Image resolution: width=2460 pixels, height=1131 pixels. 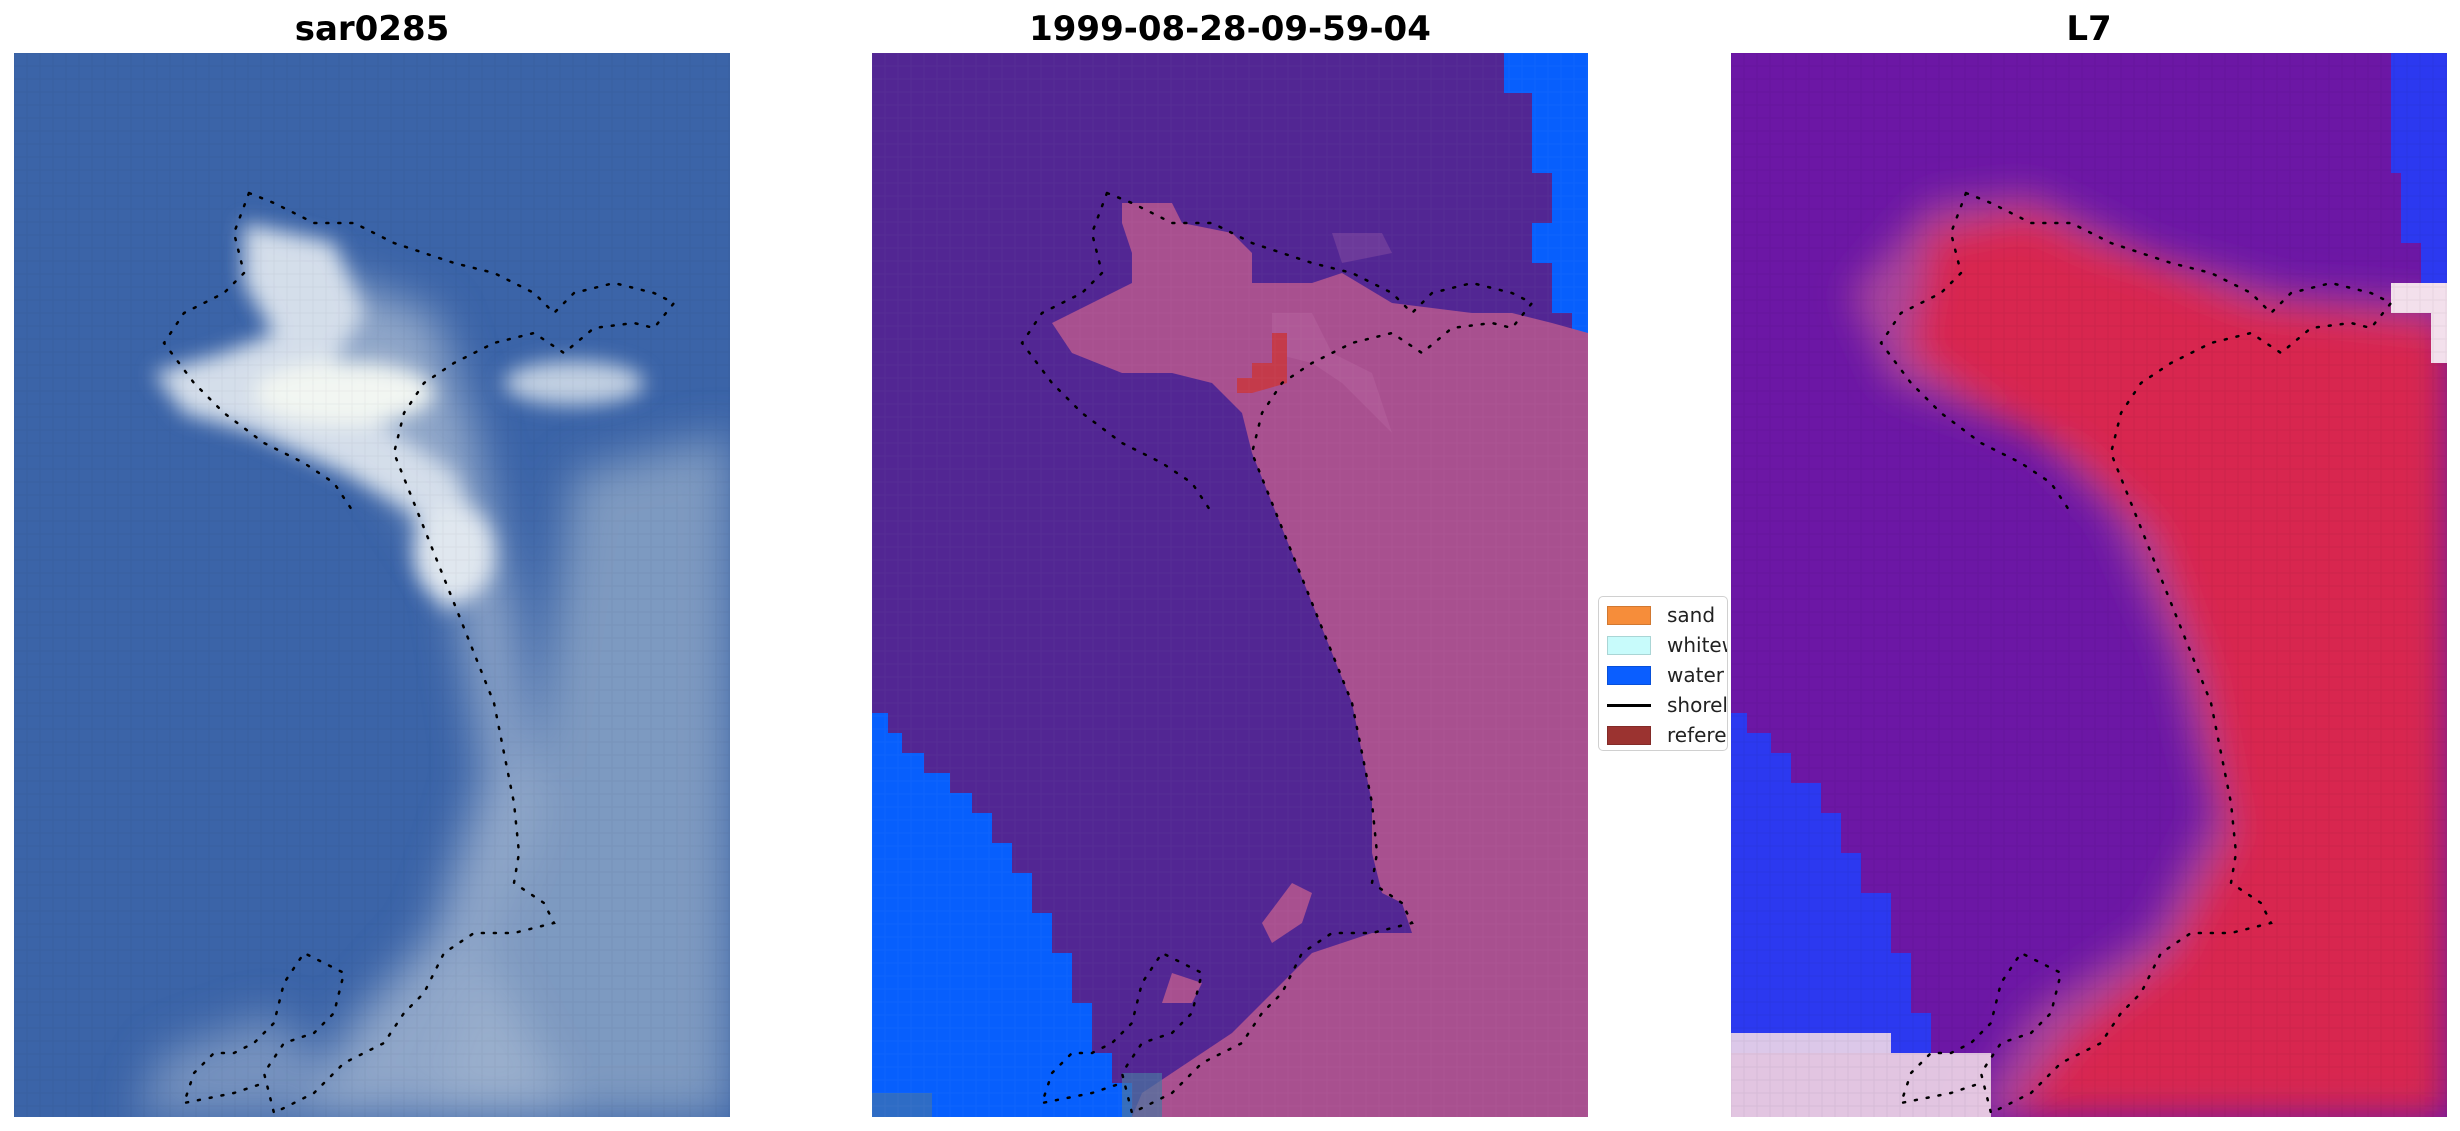 I want to click on legend-swatch-sand, so click(x=1629, y=615).